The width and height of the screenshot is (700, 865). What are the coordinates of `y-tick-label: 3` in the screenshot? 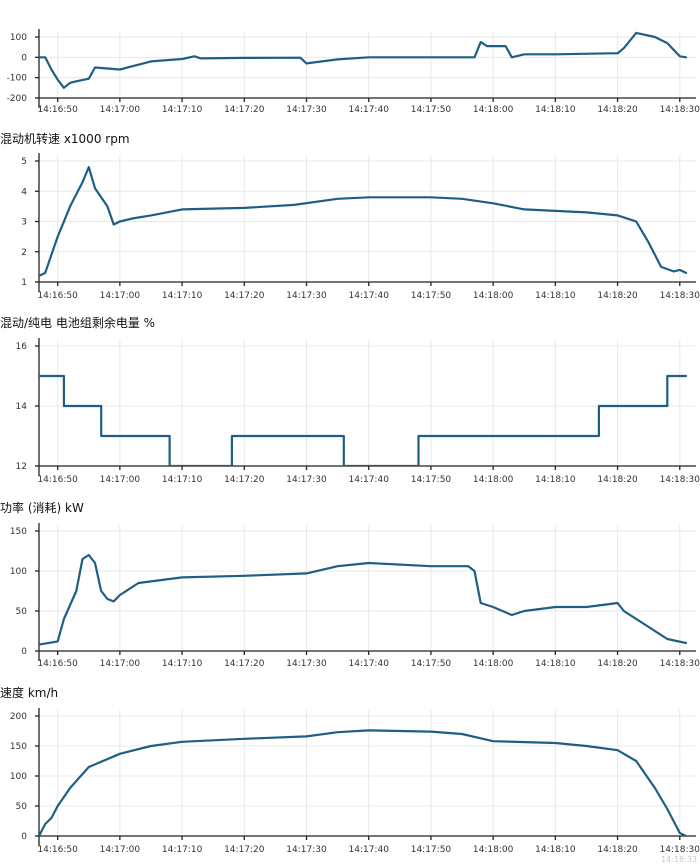 It's located at (24, 223).